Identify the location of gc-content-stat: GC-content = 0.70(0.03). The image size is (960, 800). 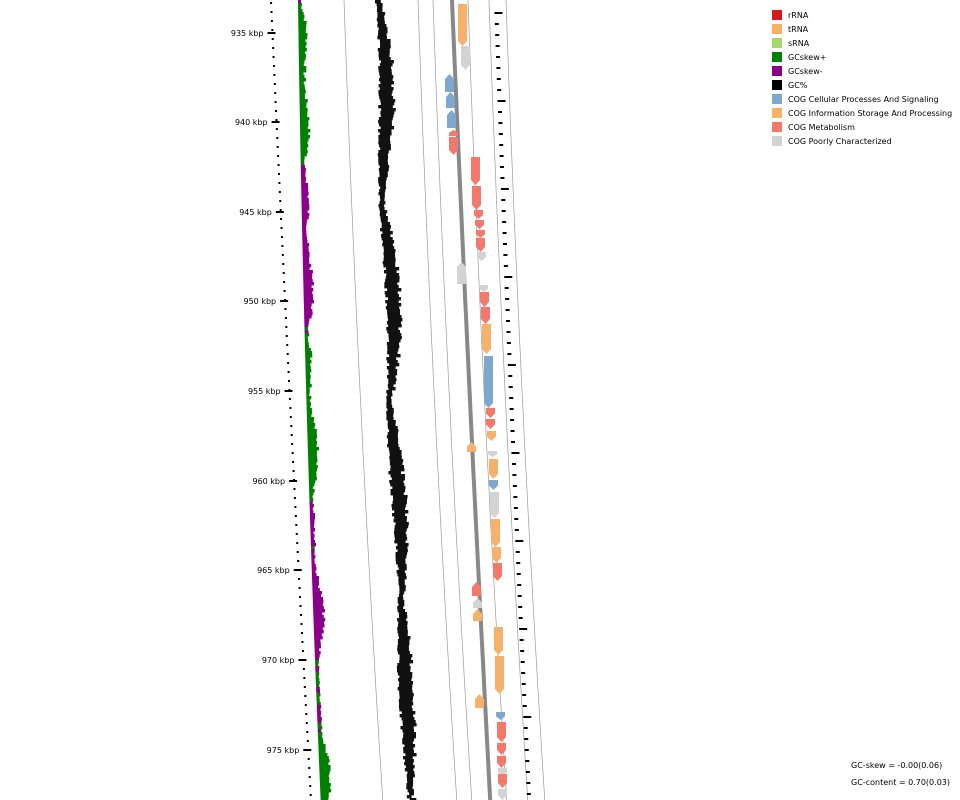
(900, 782).